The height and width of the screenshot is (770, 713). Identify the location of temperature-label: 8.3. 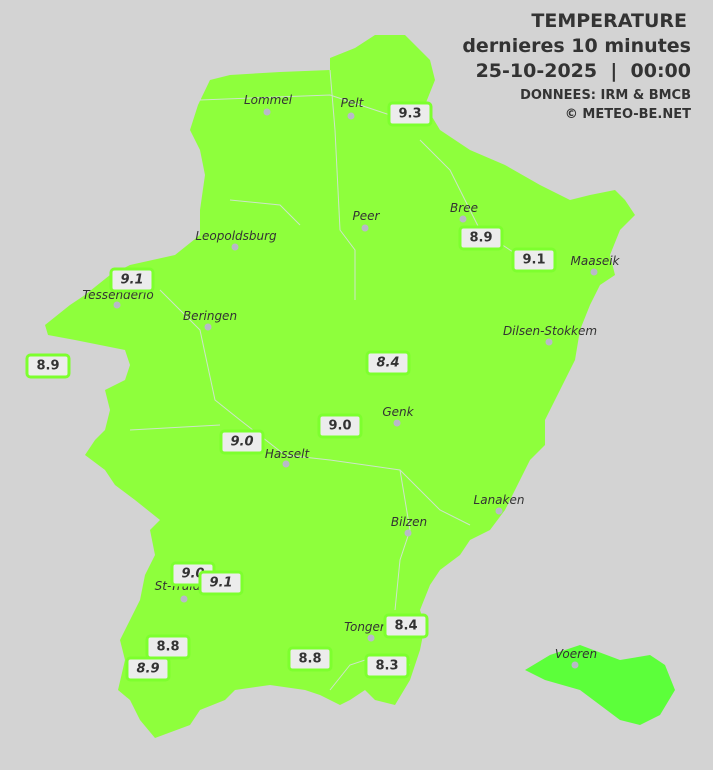
(387, 666).